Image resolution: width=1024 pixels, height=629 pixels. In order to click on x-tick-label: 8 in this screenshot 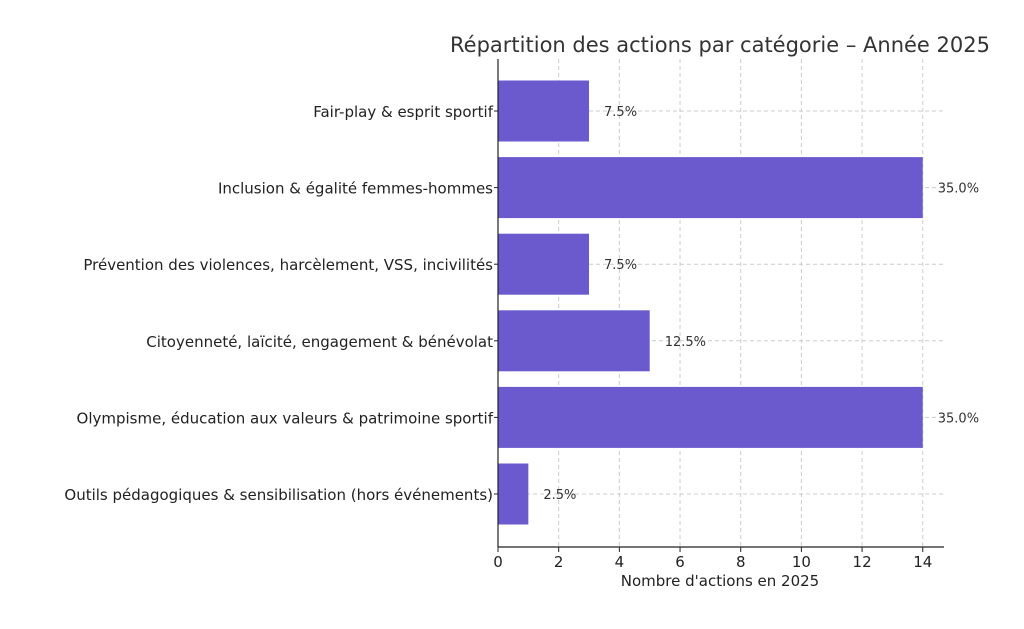, I will do `click(741, 562)`.